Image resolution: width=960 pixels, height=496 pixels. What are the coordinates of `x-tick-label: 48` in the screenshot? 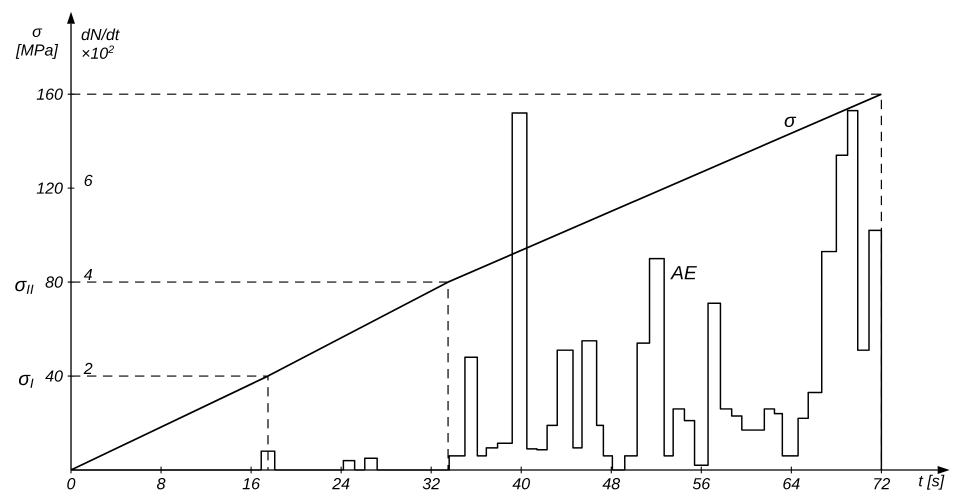 It's located at (611, 484).